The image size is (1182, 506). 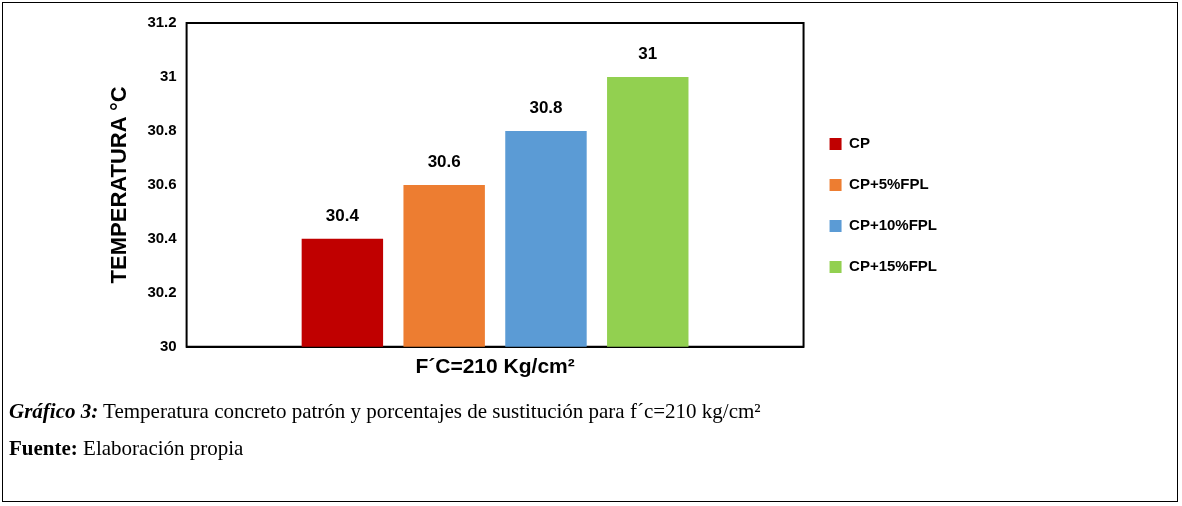 What do you see at coordinates (168, 345) in the screenshot?
I see `y-tick-label: 30` at bounding box center [168, 345].